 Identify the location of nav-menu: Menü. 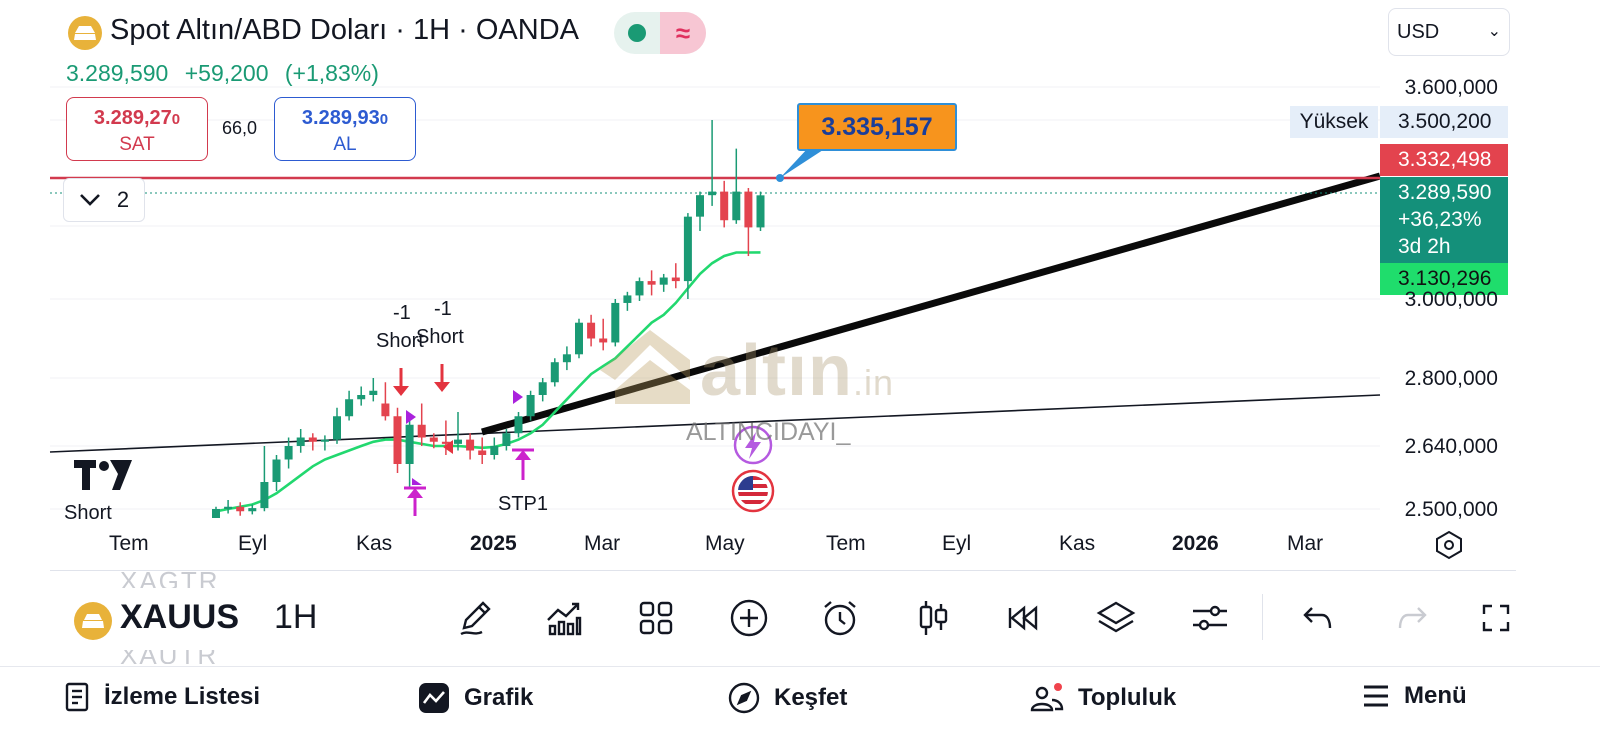
(1414, 696).